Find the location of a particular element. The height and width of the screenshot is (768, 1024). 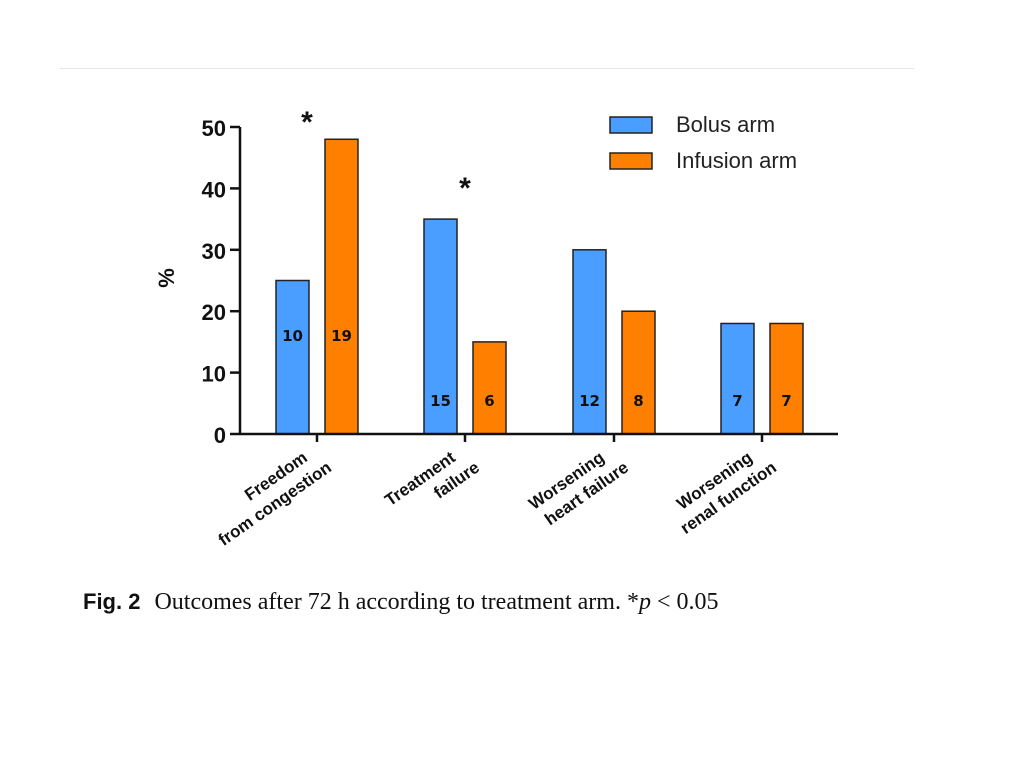

x-category-label: Worseningrenal function is located at coordinates (722, 489).